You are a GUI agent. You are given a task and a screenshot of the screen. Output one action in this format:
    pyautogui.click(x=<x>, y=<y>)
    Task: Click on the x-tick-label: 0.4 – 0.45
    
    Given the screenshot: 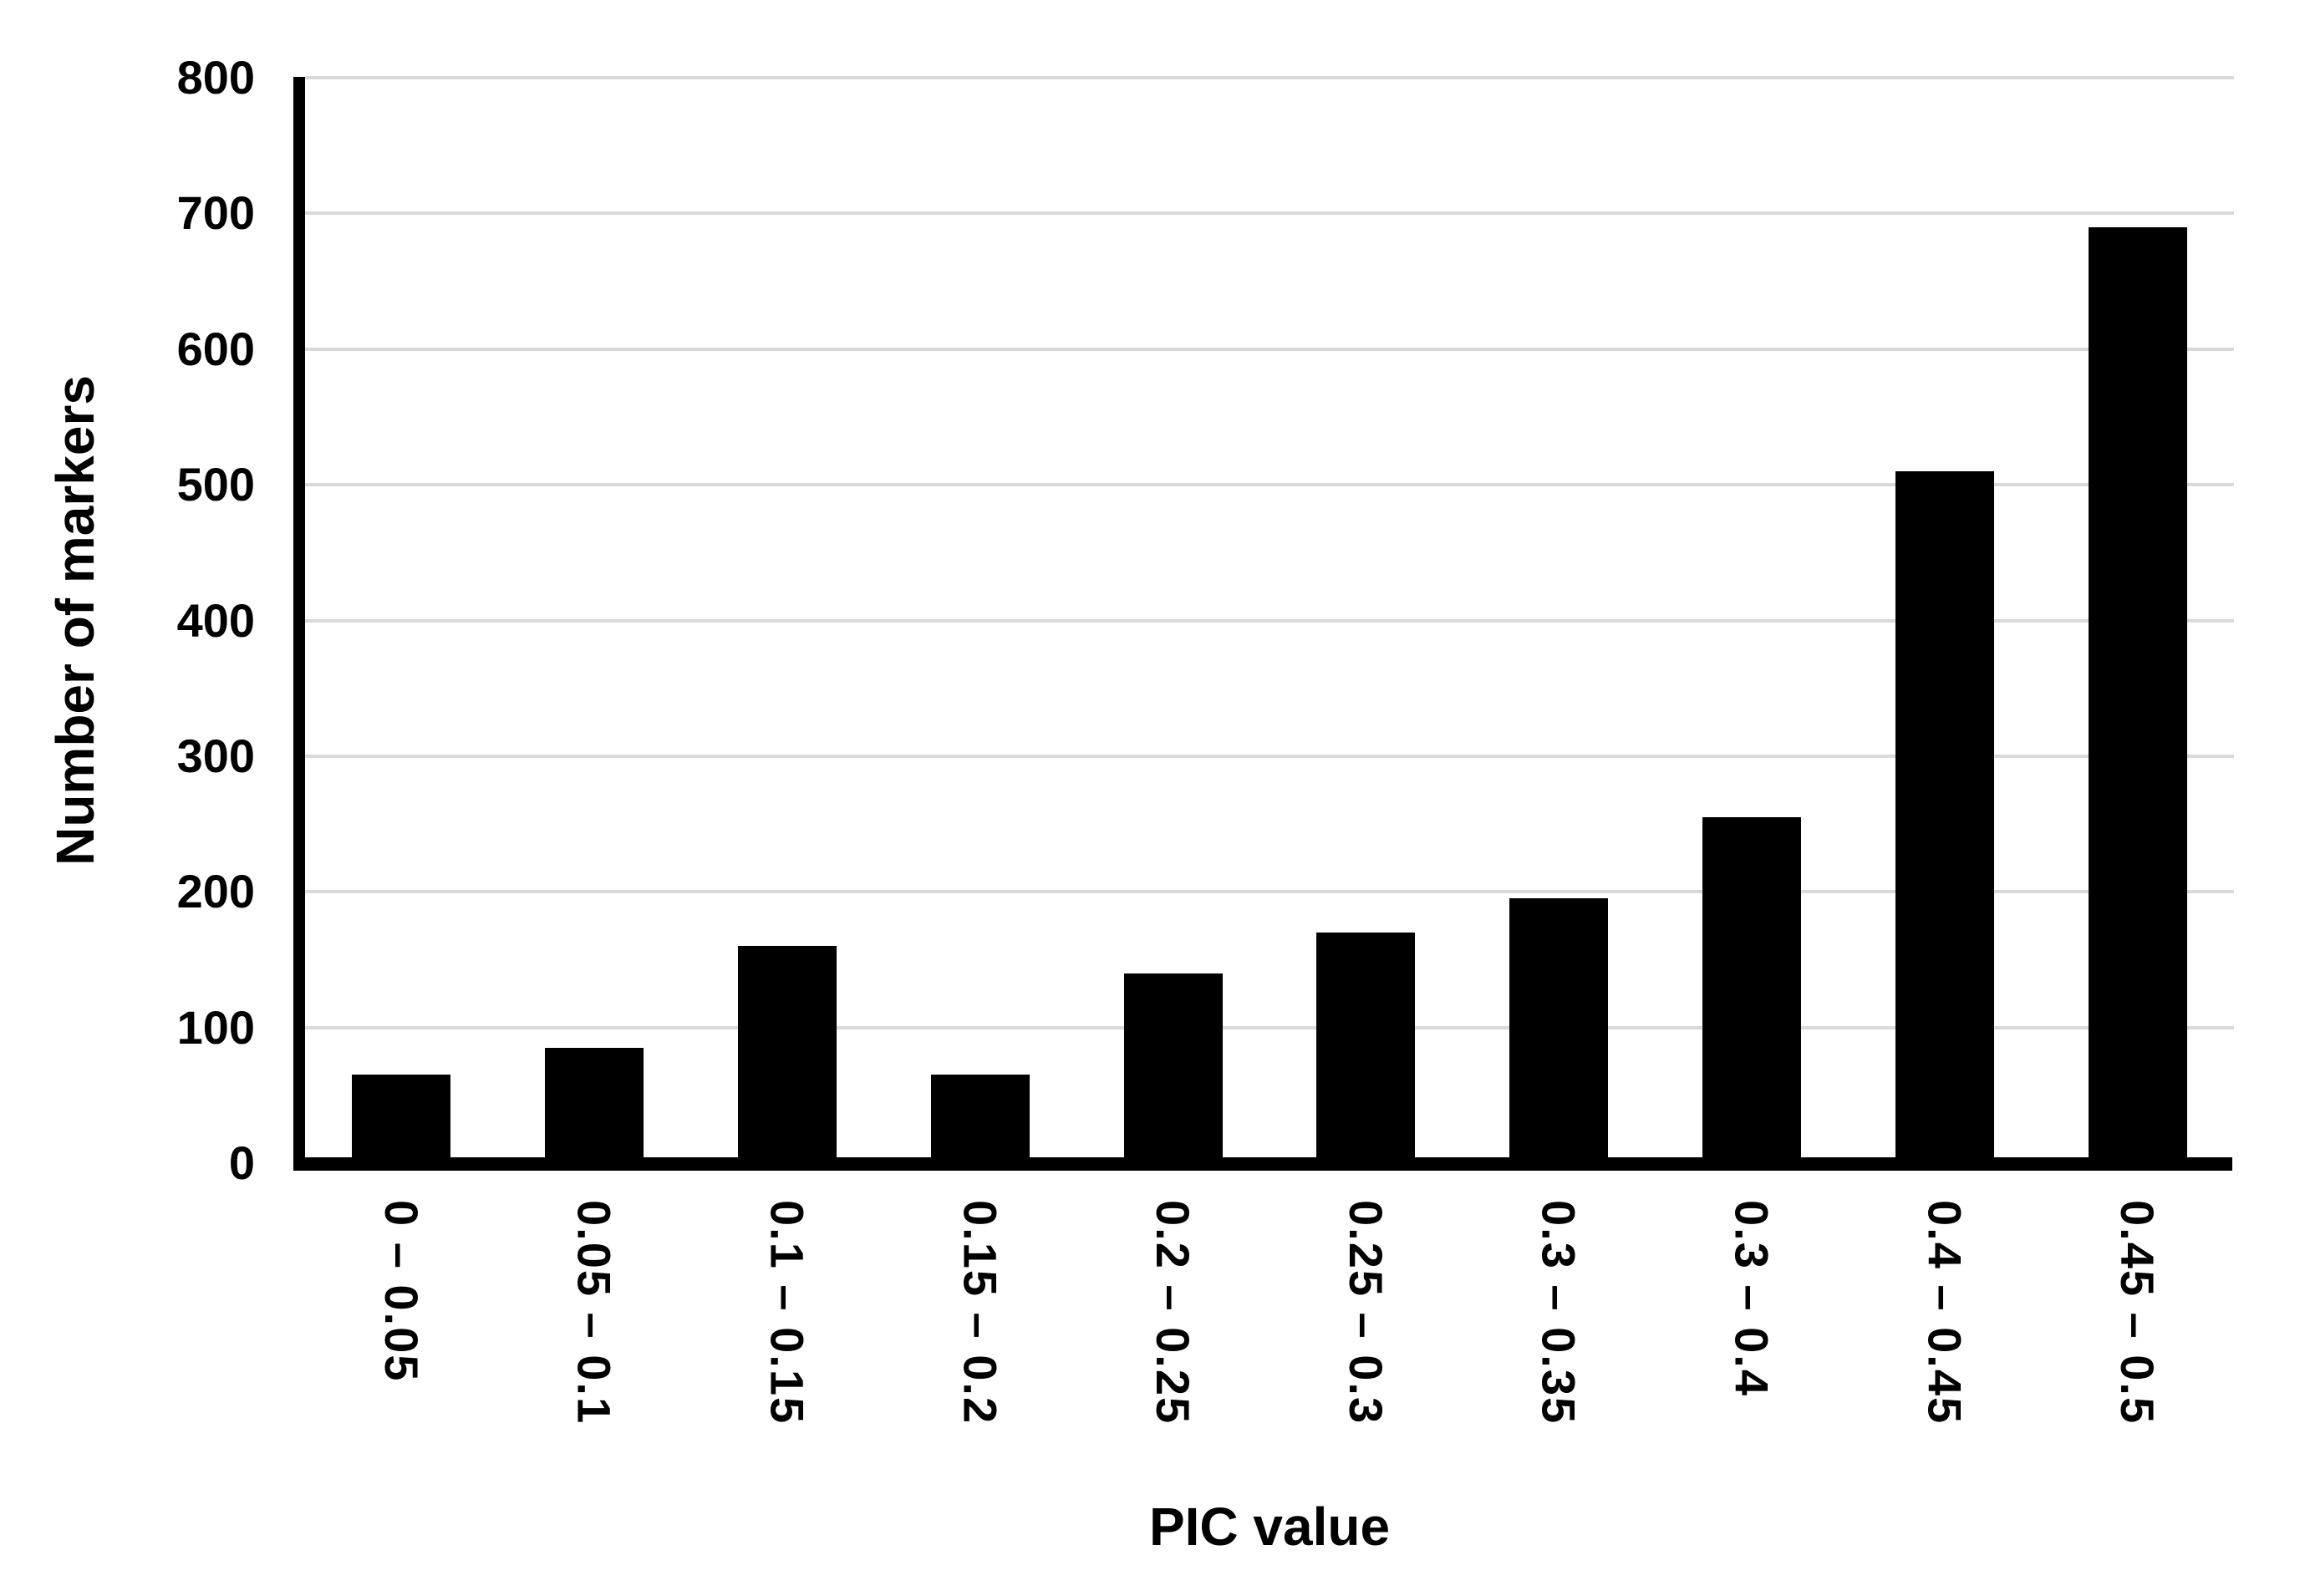 What is the action you would take?
    pyautogui.click(x=1945, y=1313)
    